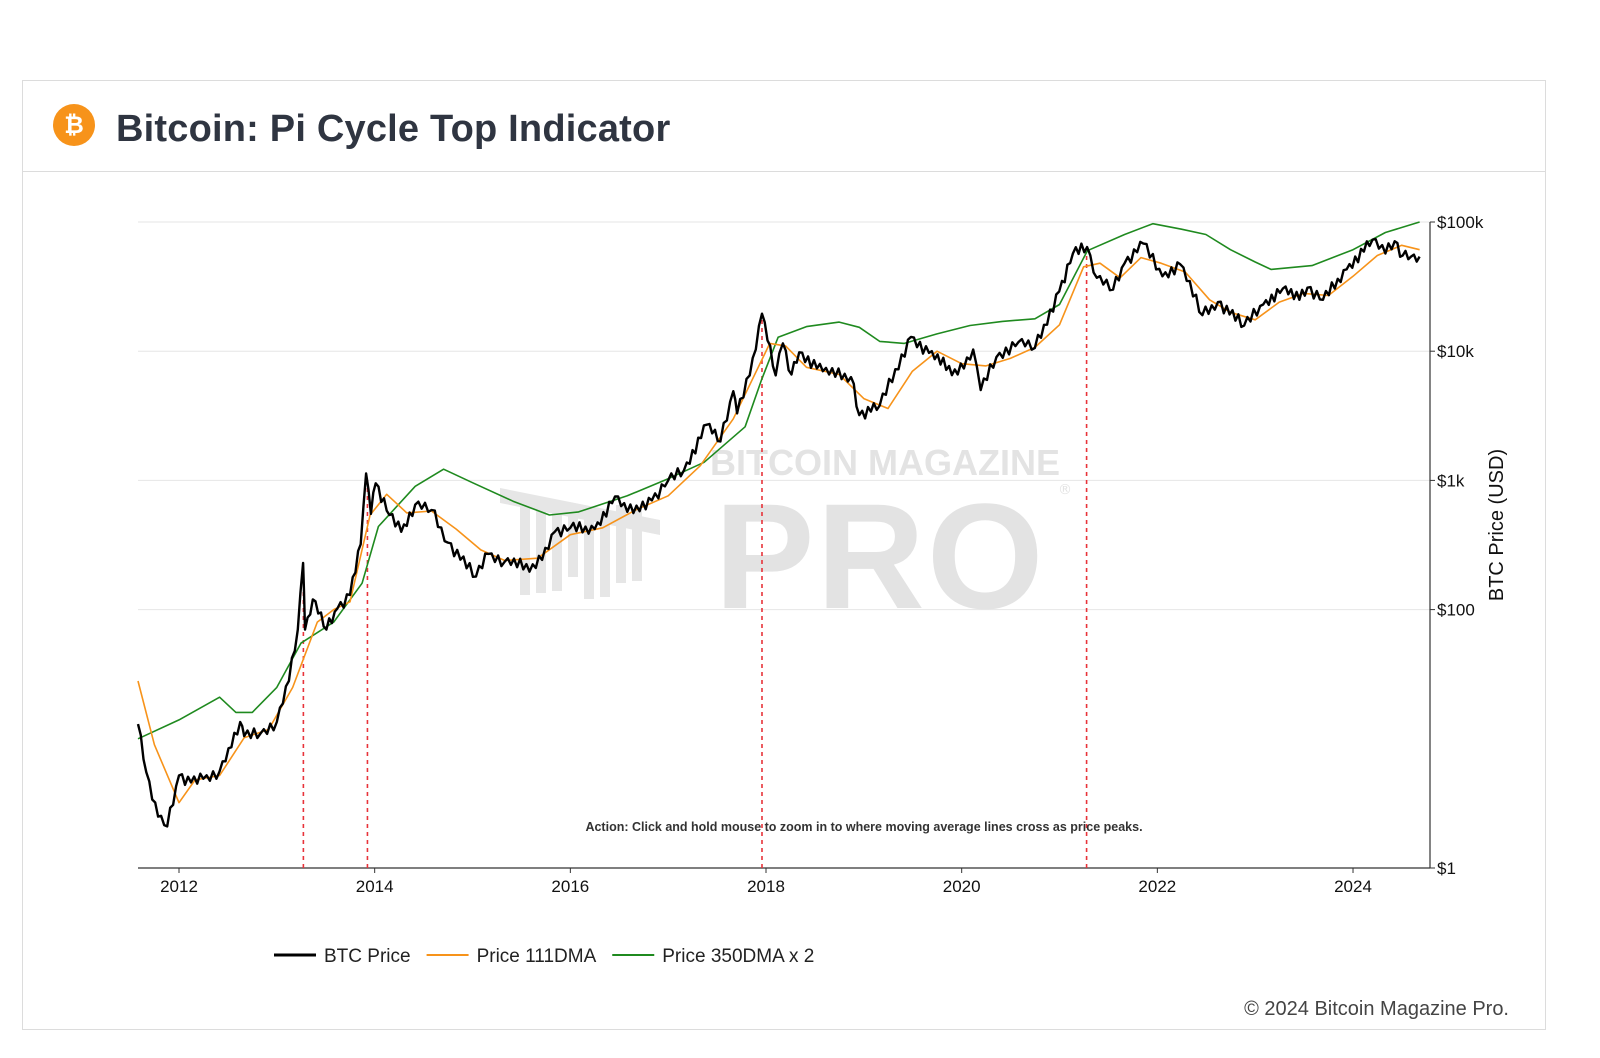 The height and width of the screenshot is (1058, 1600). Describe the element at coordinates (738, 956) in the screenshot. I see `legend-label: Price 350DMA x 2` at that location.